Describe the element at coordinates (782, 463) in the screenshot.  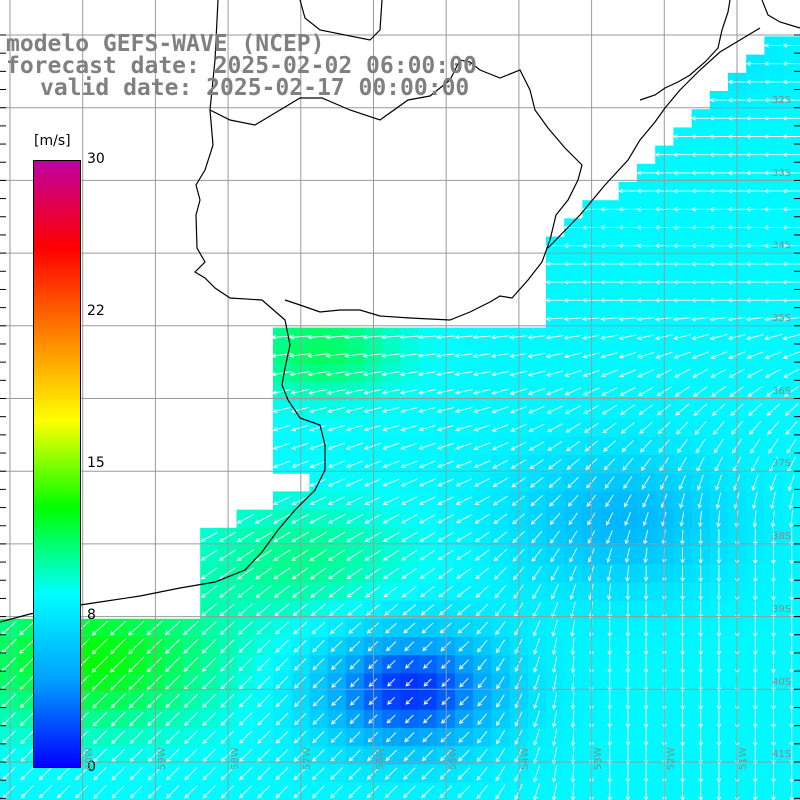
I see `lat-label: 37S` at that location.